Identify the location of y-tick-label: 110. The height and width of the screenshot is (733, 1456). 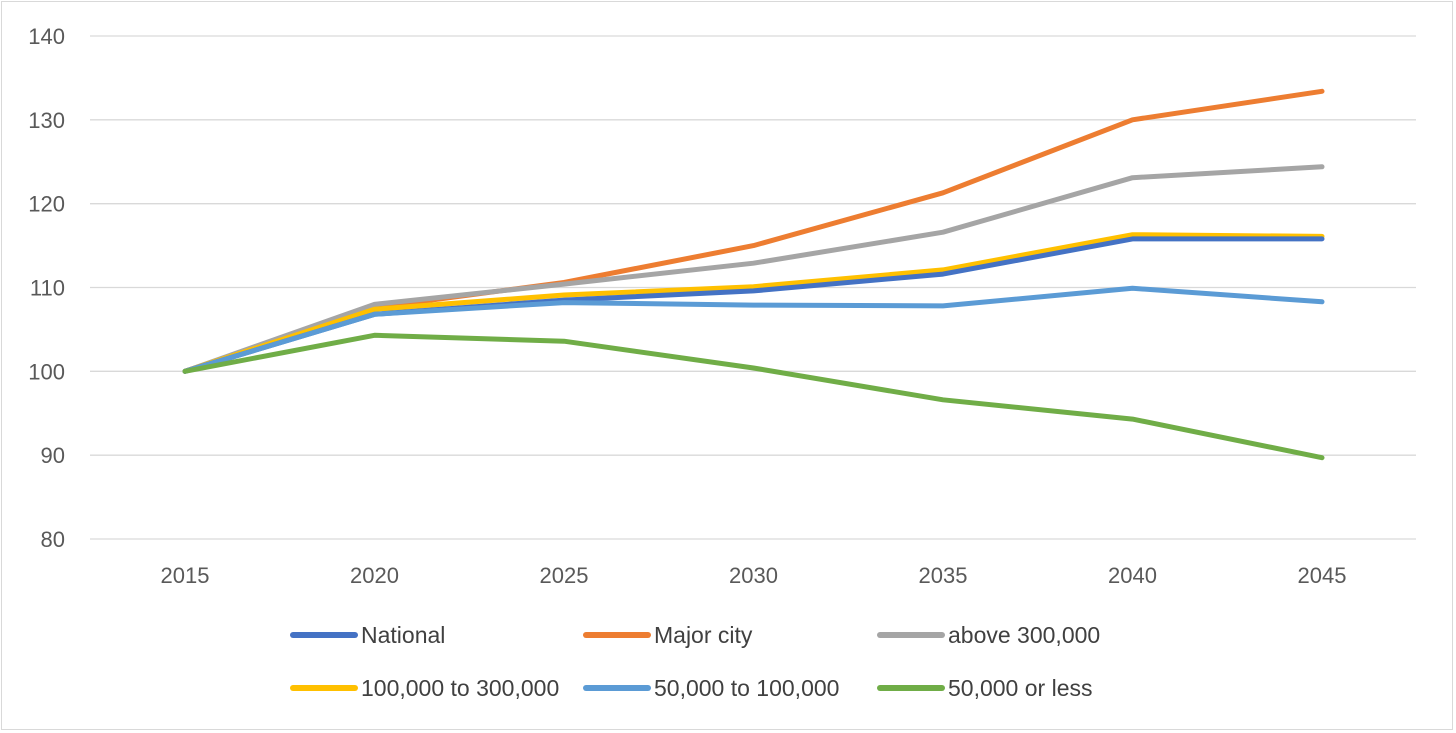
(47, 288).